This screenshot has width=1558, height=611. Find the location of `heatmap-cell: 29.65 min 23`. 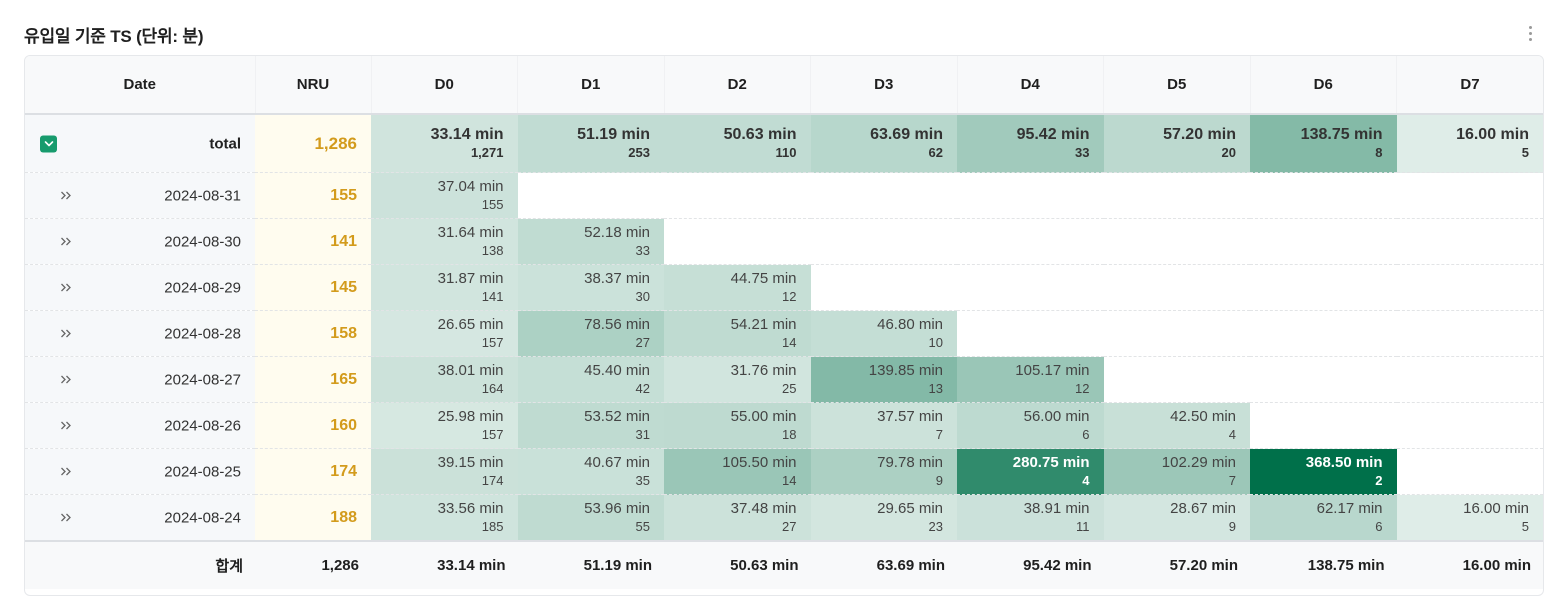

heatmap-cell: 29.65 min 23 is located at coordinates (883, 518).